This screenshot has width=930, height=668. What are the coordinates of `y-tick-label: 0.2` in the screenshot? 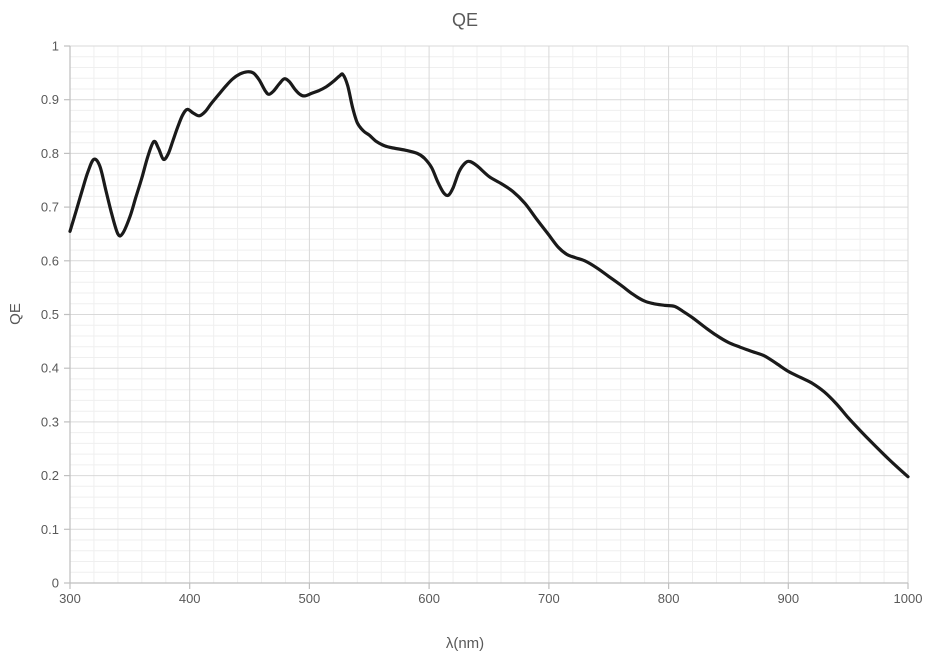 It's located at (50, 475).